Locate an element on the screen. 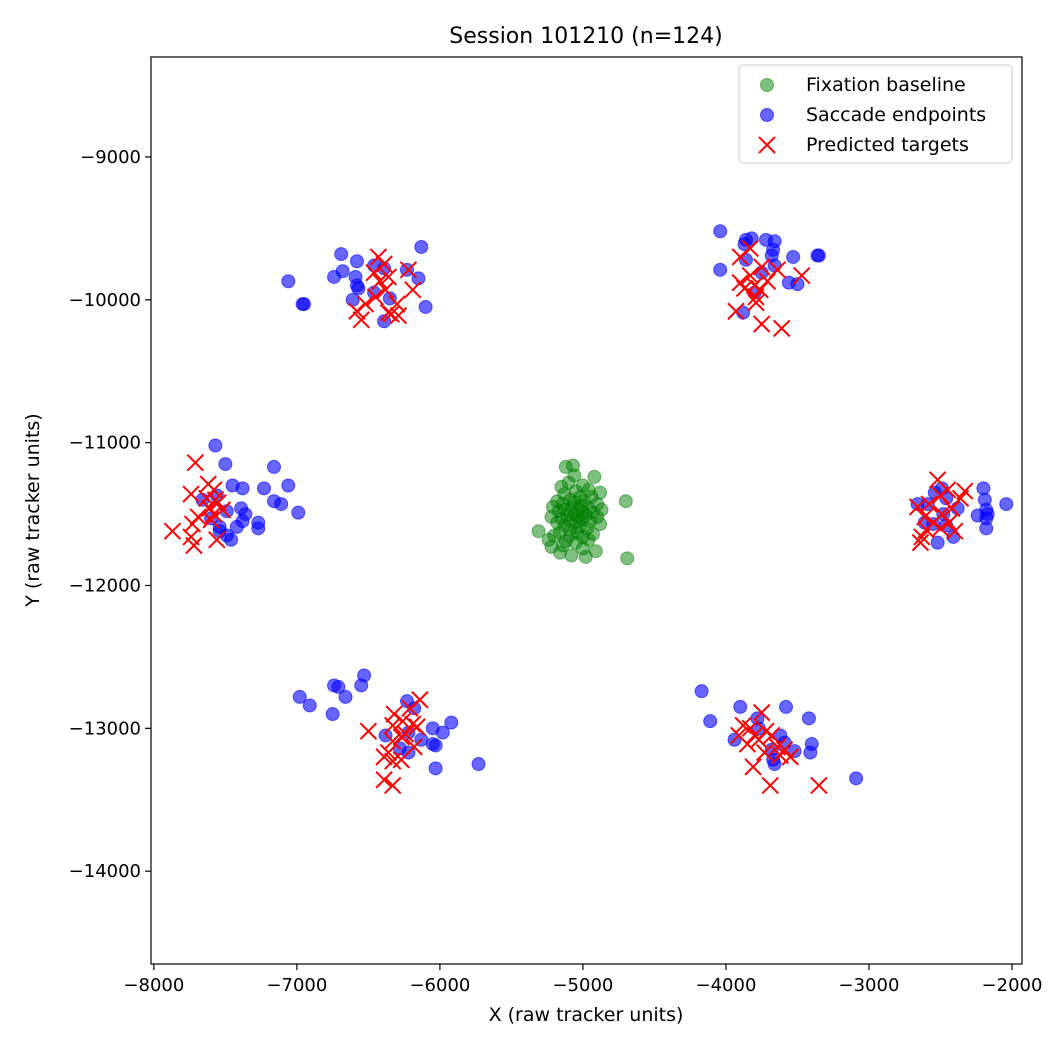  x-tick-label: −3000 is located at coordinates (869, 985).